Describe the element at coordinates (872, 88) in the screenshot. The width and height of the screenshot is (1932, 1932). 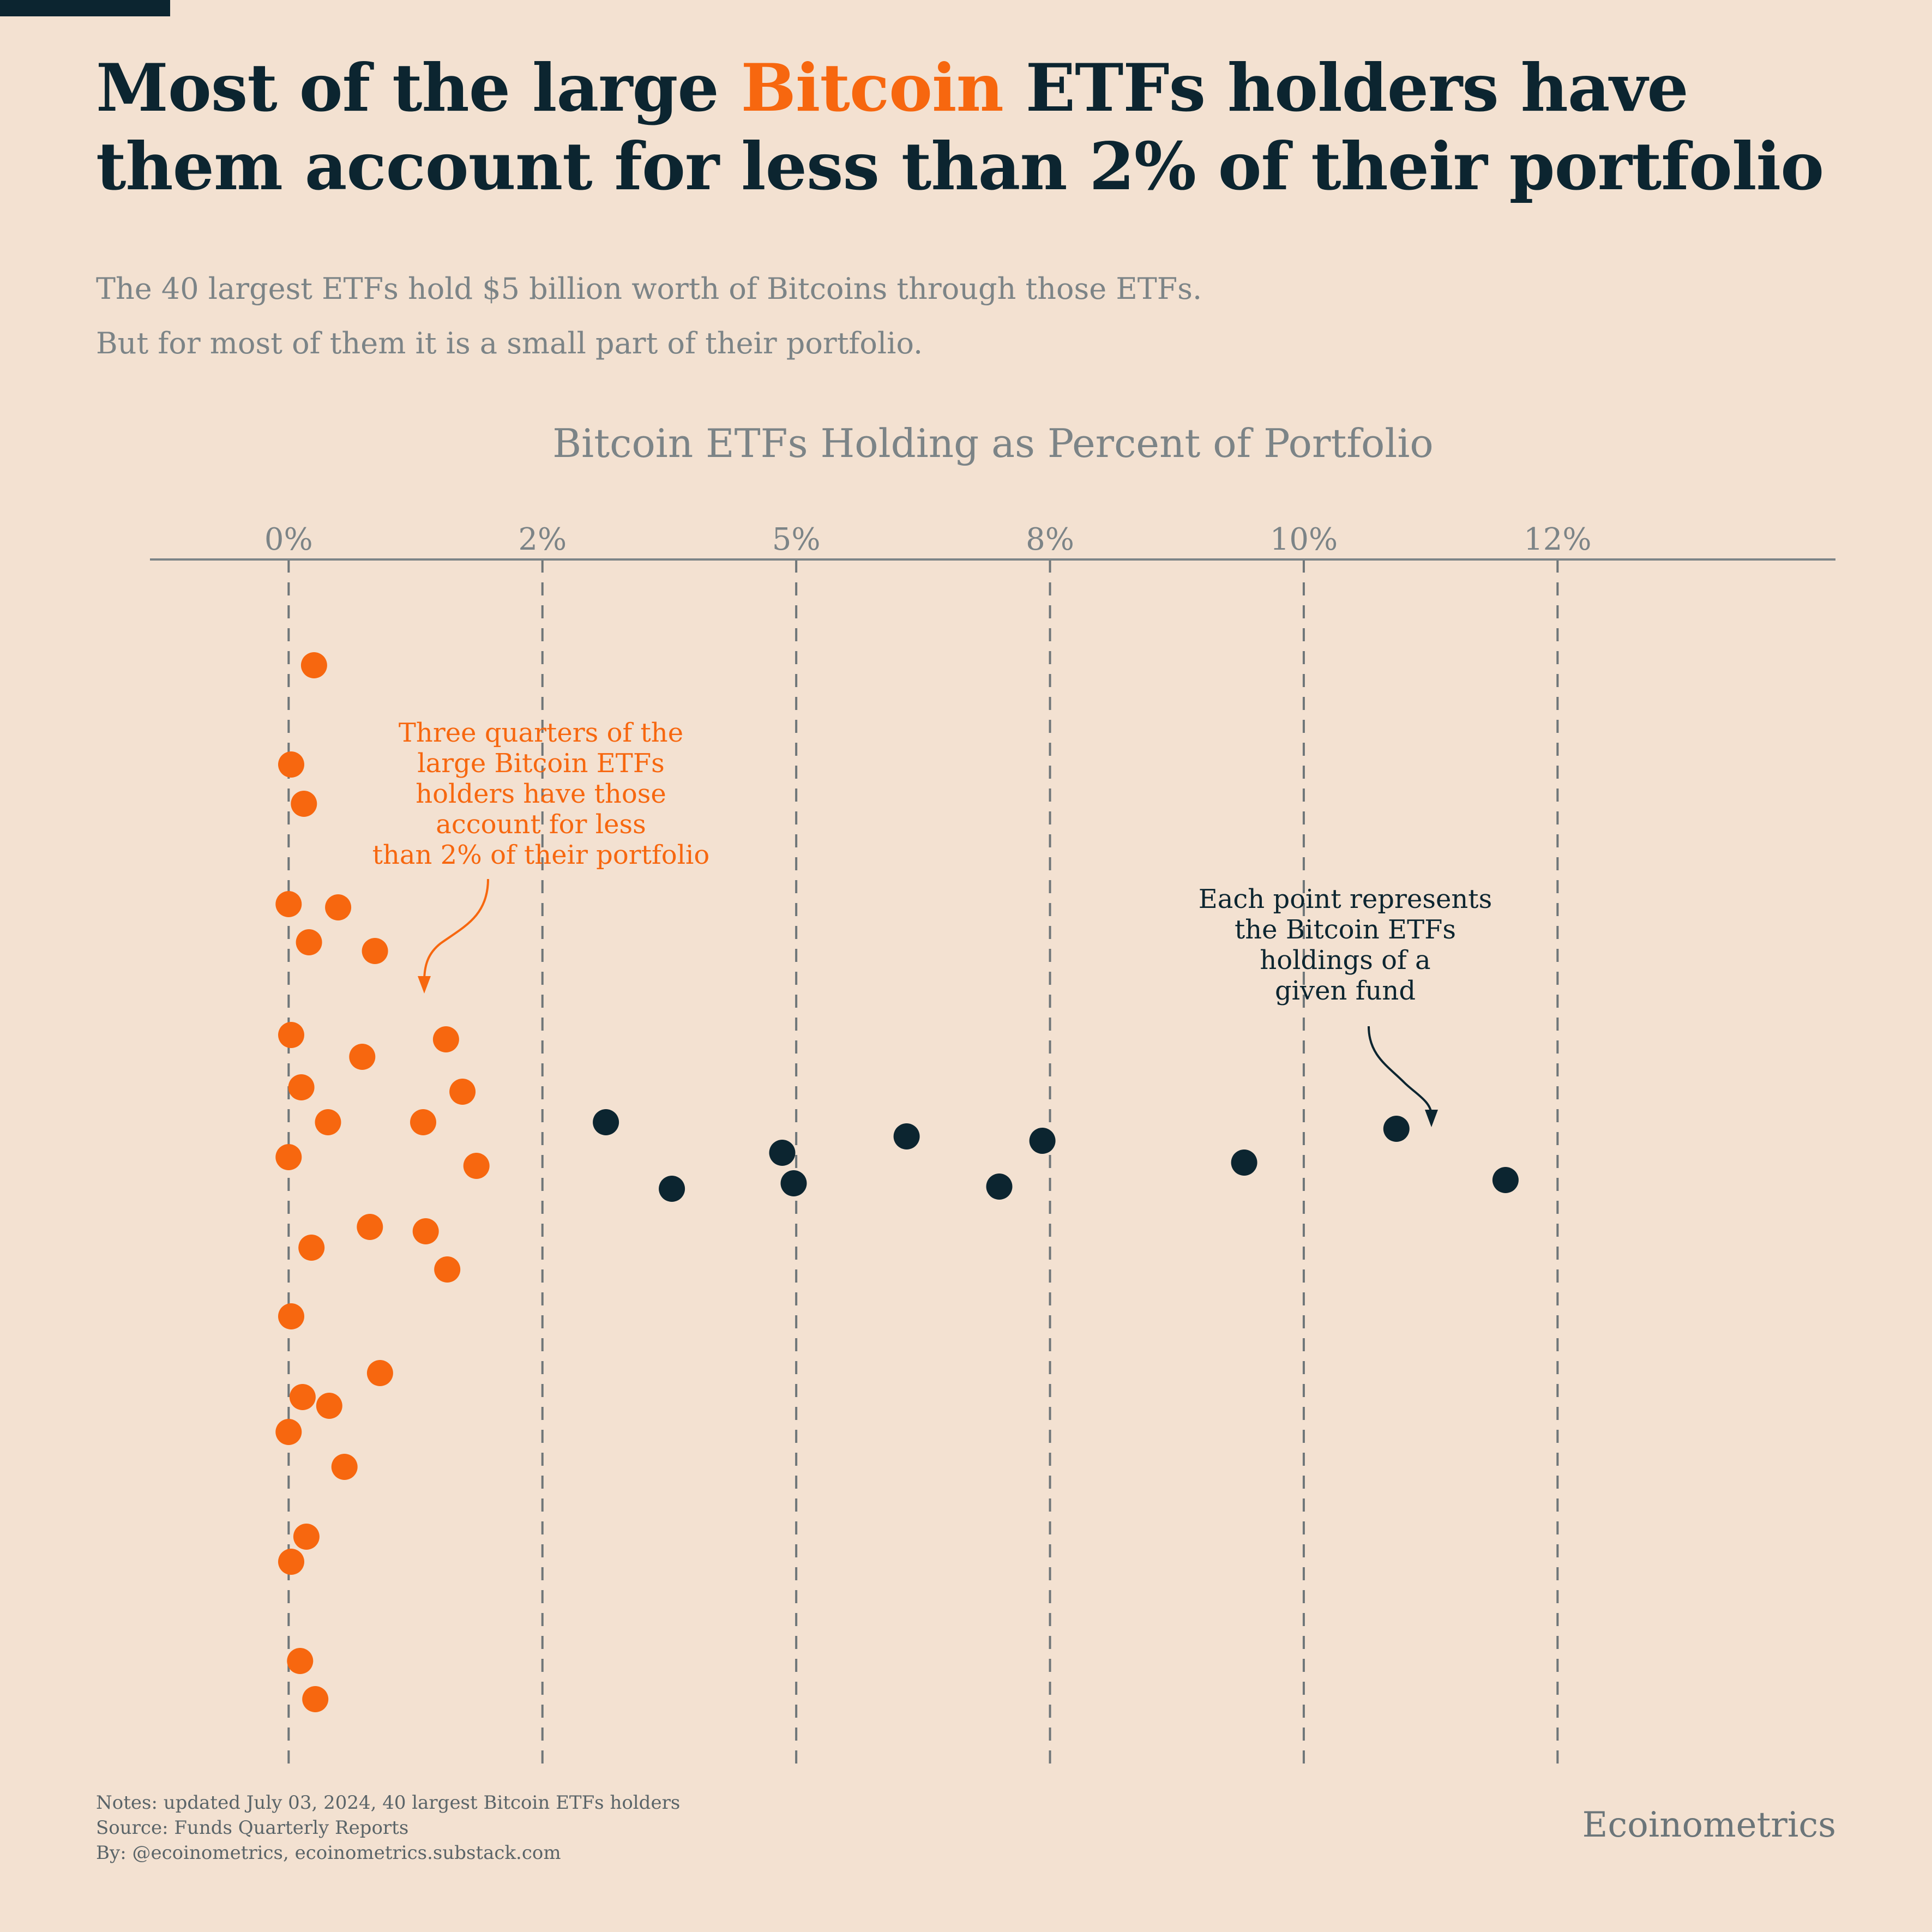
I see `title-highlight: Bitcoin` at that location.